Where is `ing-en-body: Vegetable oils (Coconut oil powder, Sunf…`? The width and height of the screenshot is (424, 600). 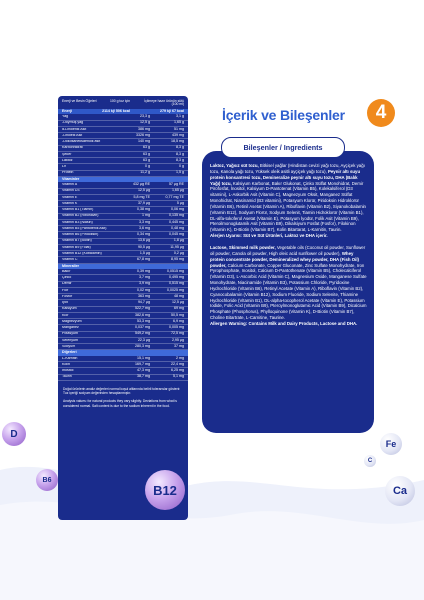 ing-en-body: Vegetable oils (Coconut oil powder, Sunf… is located at coordinates (288, 250).